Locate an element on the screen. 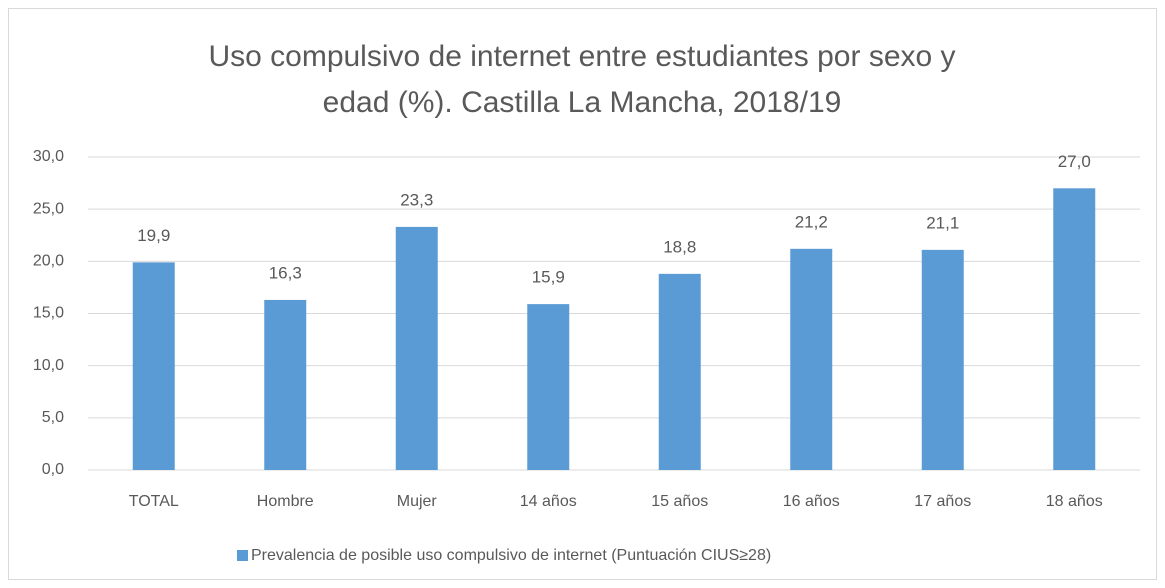 This screenshot has height=588, width=1165. value-label: 18,8 is located at coordinates (679, 246).